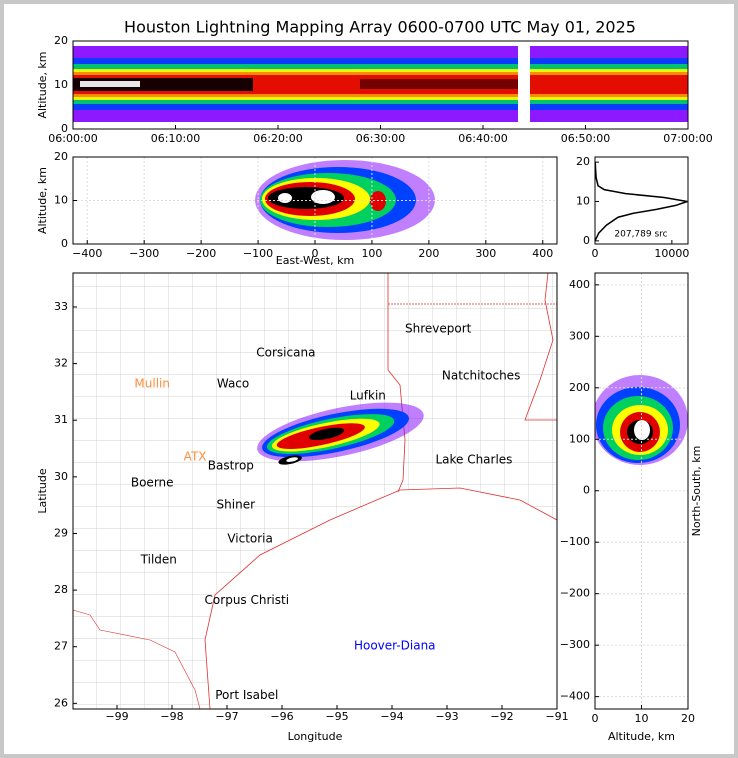 This screenshot has width=738, height=758. What do you see at coordinates (285, 352) in the screenshot?
I see `city-label: Corsicana` at bounding box center [285, 352].